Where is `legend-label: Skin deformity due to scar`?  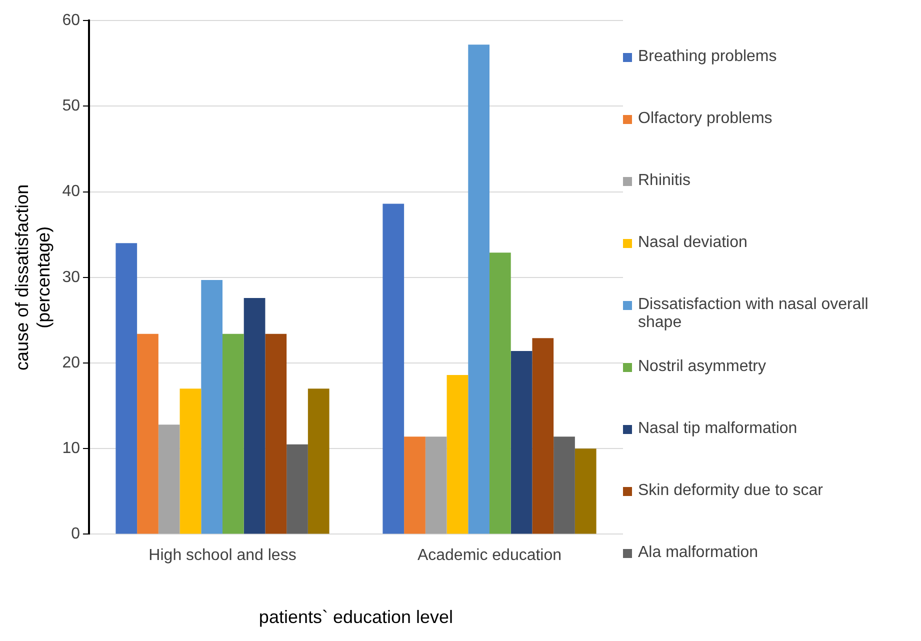
legend-label: Skin deformity due to scar is located at coordinates (730, 491).